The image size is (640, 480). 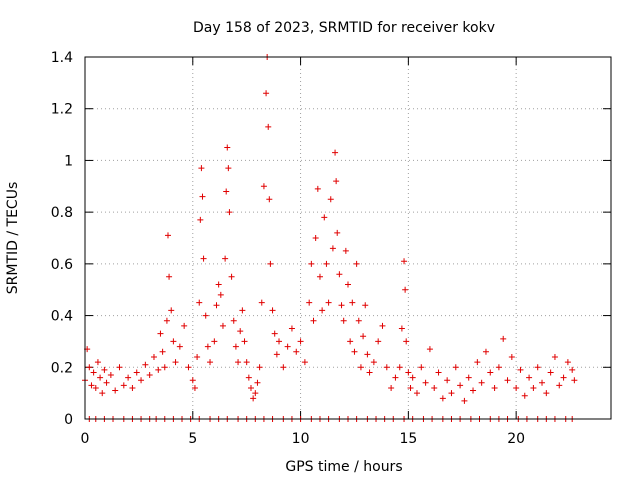 I want to click on x-axis-label: GPS time / hours, so click(x=343, y=467).